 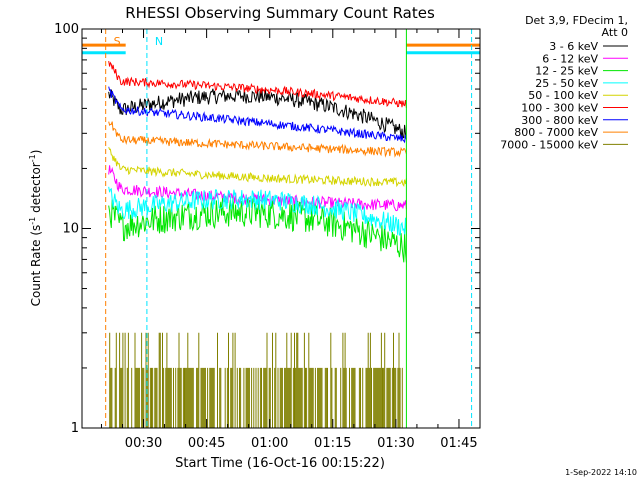 What do you see at coordinates (570, 58) in the screenshot?
I see `legend-entry-label: 6 - 12 keV` at bounding box center [570, 58].